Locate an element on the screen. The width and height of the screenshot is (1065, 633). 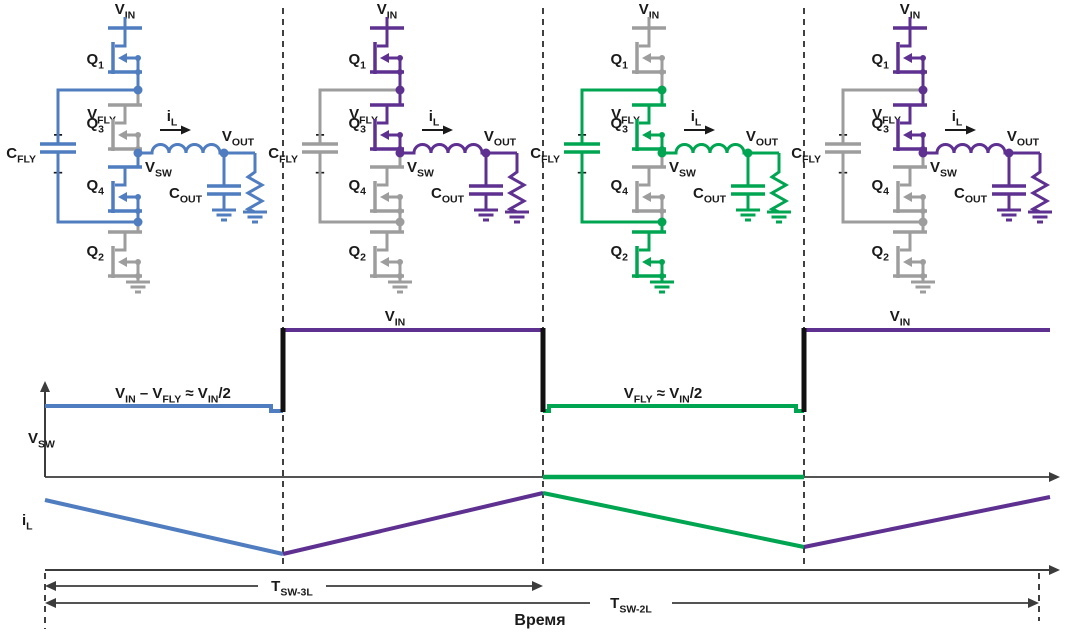
inductor is located at coordinates (705, 149).